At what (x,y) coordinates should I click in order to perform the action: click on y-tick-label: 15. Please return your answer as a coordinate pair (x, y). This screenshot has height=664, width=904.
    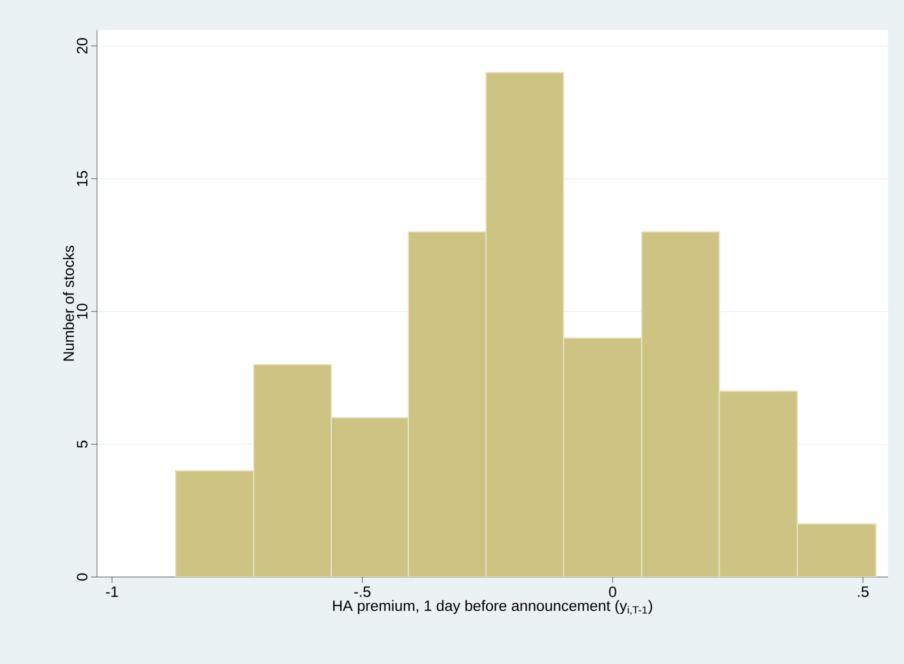
    Looking at the image, I should click on (82, 178).